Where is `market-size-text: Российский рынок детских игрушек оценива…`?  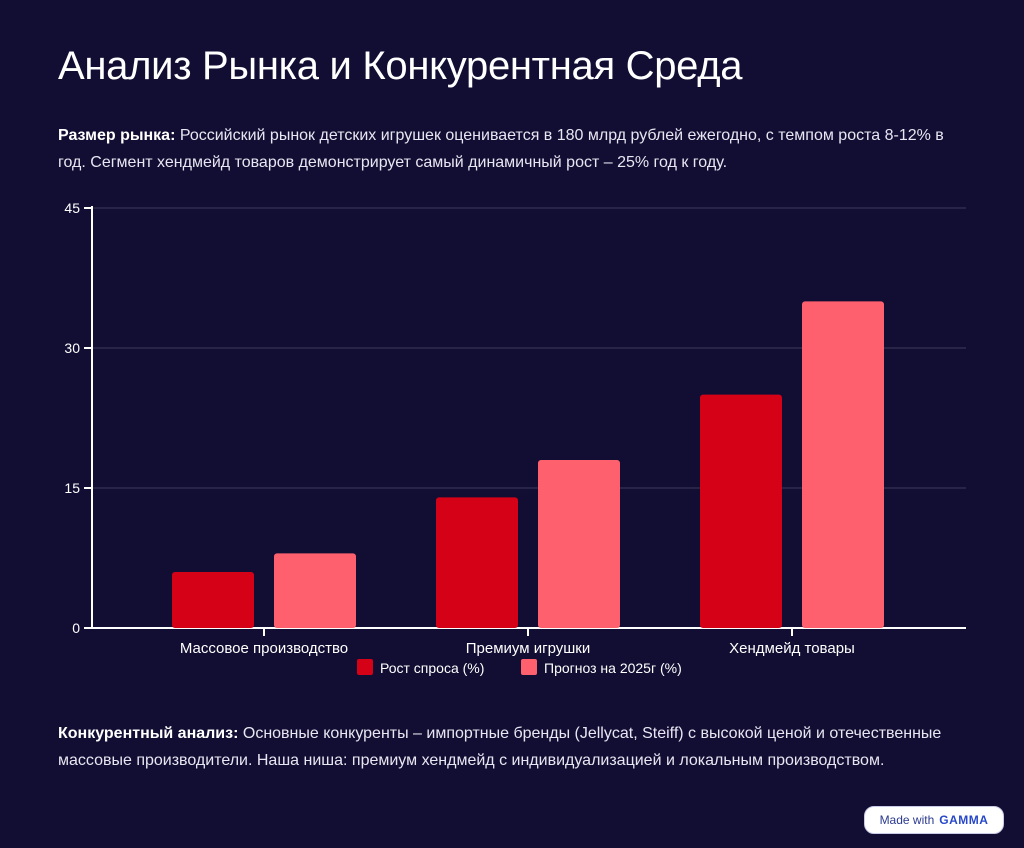
market-size-text: Российский рынок детских игрушек оценива… is located at coordinates (501, 149).